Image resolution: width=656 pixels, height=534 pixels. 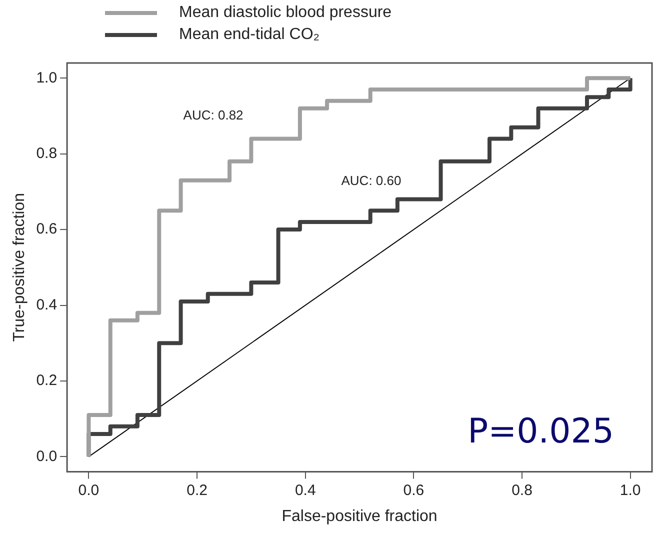 What do you see at coordinates (197, 490) in the screenshot?
I see `x-tick-label: 0.2` at bounding box center [197, 490].